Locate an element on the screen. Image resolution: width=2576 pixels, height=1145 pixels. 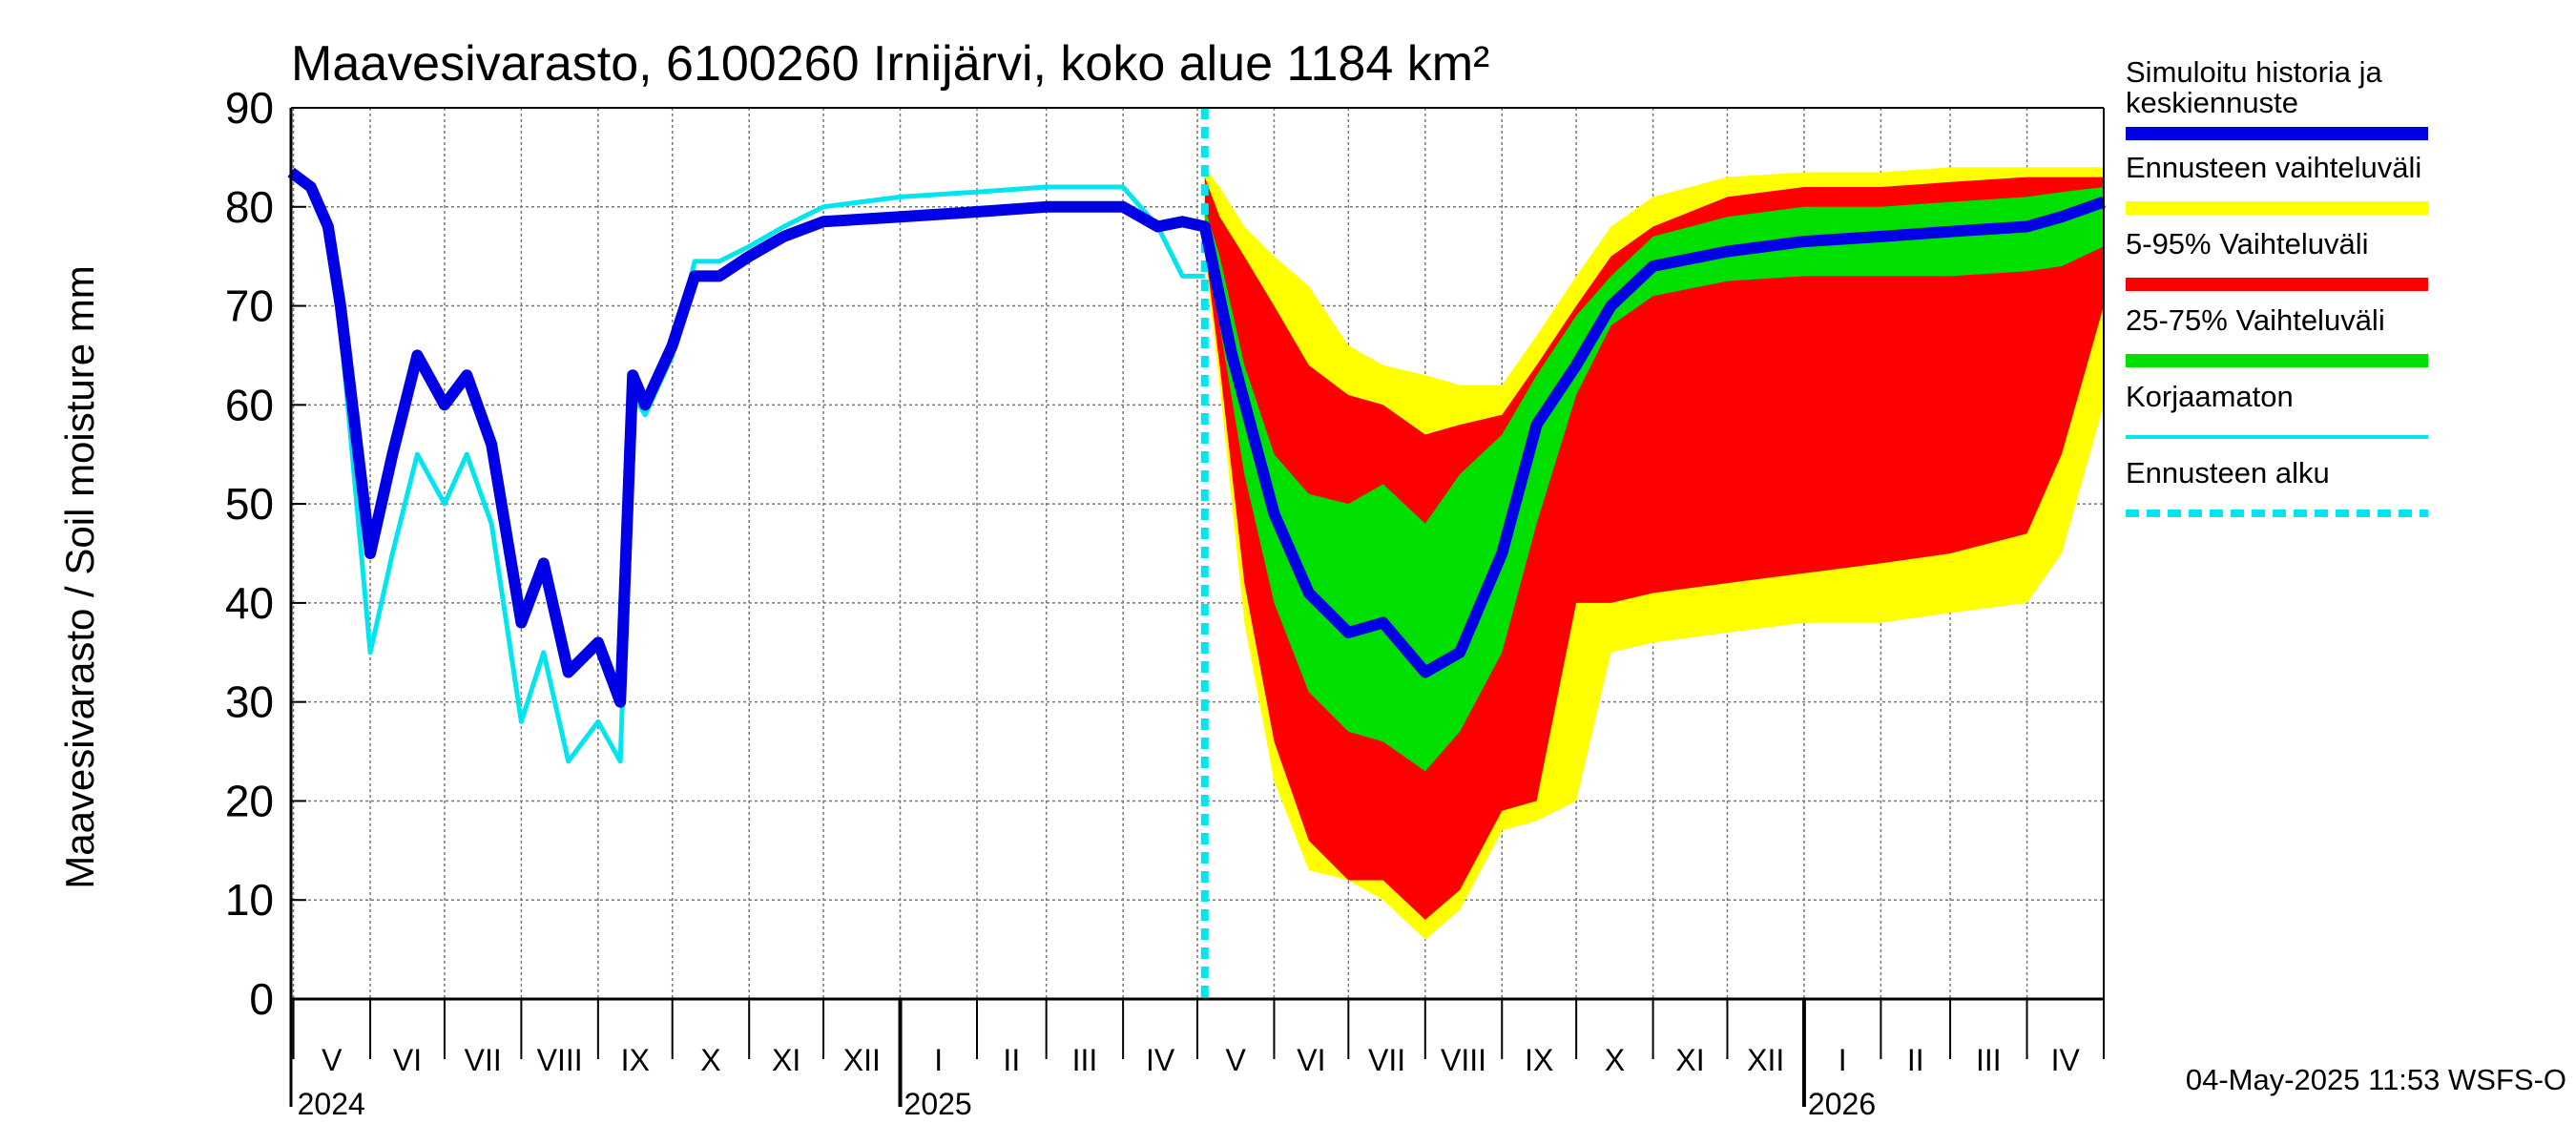
y-tick-label: 0 is located at coordinates (261, 999).